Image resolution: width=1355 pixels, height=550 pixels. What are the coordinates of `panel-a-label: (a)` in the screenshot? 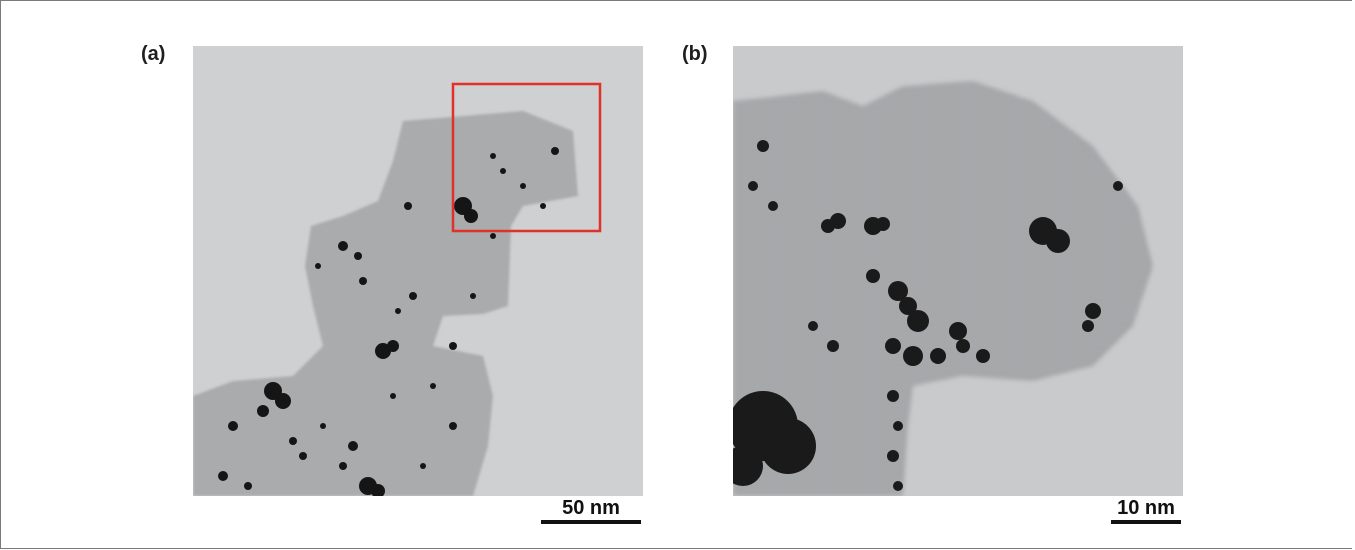 It's located at (153, 54).